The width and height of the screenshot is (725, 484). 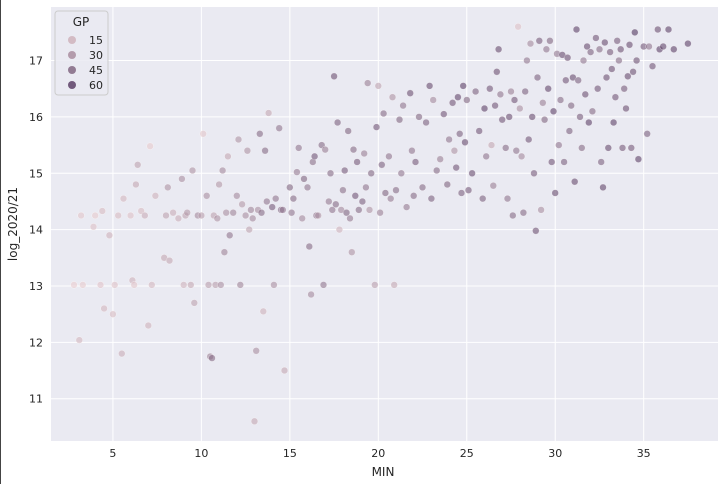 What do you see at coordinates (96, 85) in the screenshot?
I see `legend-label: 60` at bounding box center [96, 85].